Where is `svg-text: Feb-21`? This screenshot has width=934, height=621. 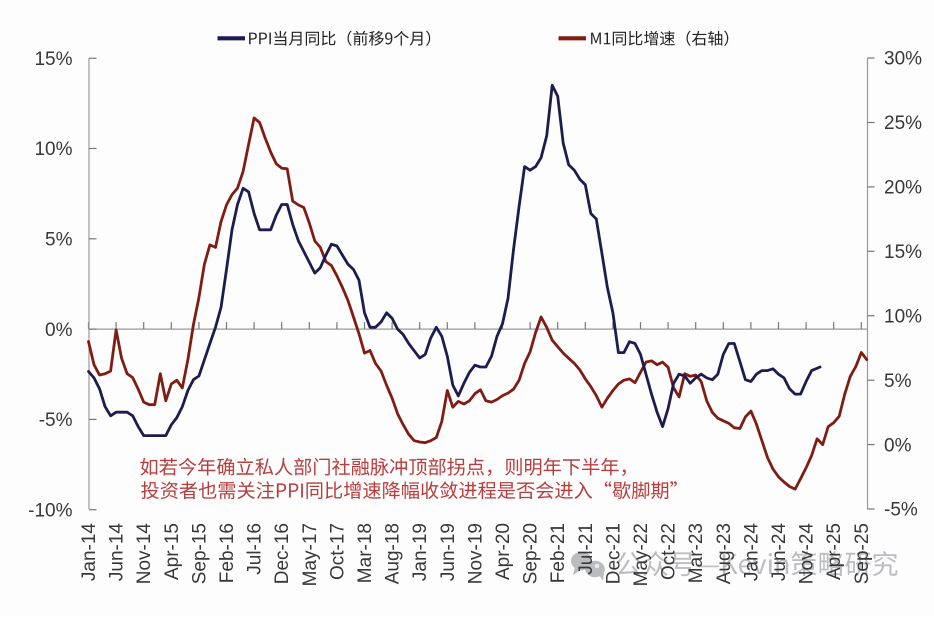 svg-text: Feb-21 is located at coordinates (558, 553).